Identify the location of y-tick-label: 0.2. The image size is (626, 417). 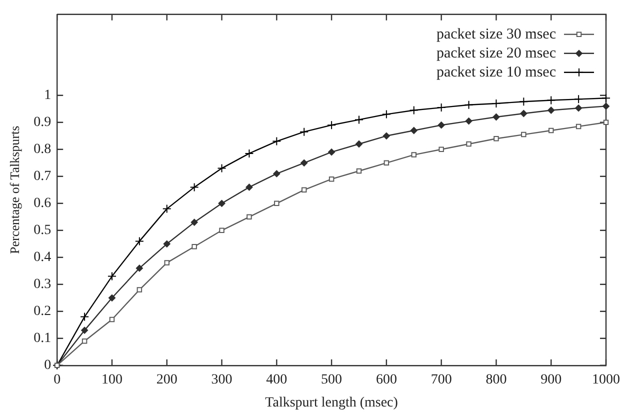
(43, 312).